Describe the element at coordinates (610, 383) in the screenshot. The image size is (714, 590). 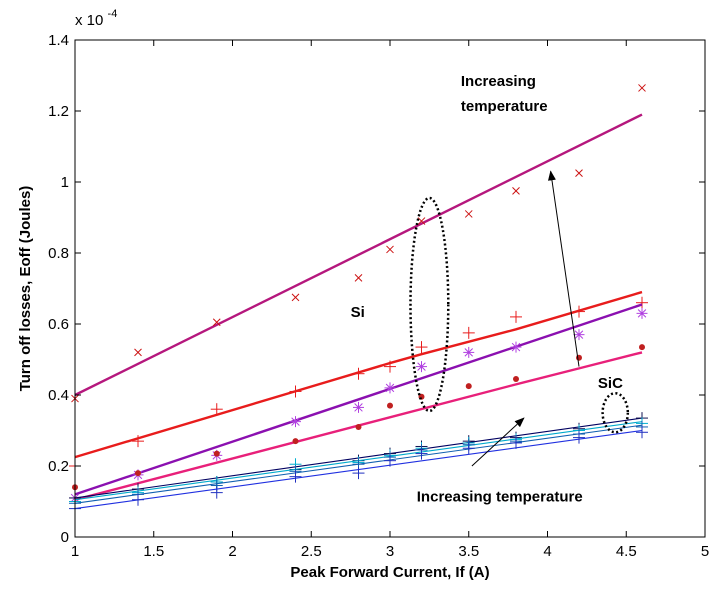
I see `annotation-text: SiC` at that location.